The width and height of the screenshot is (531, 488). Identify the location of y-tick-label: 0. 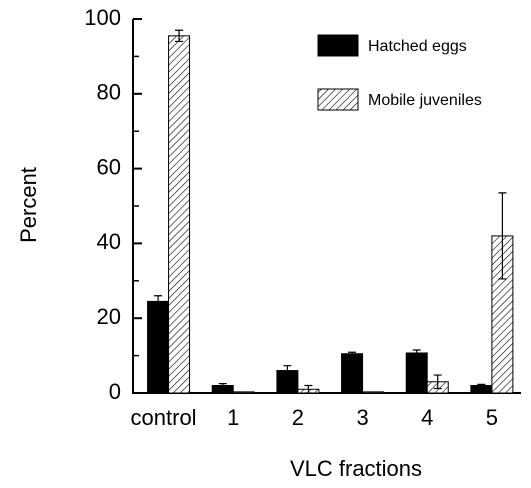
(115, 391).